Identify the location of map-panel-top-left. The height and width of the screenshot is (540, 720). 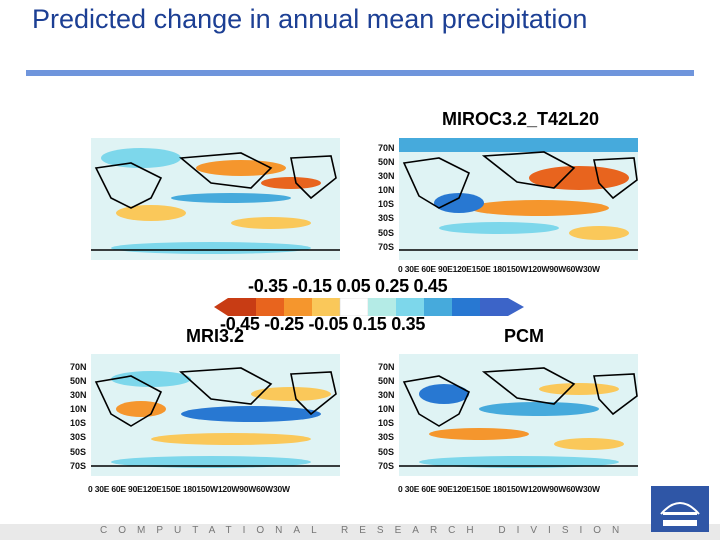
(215, 199).